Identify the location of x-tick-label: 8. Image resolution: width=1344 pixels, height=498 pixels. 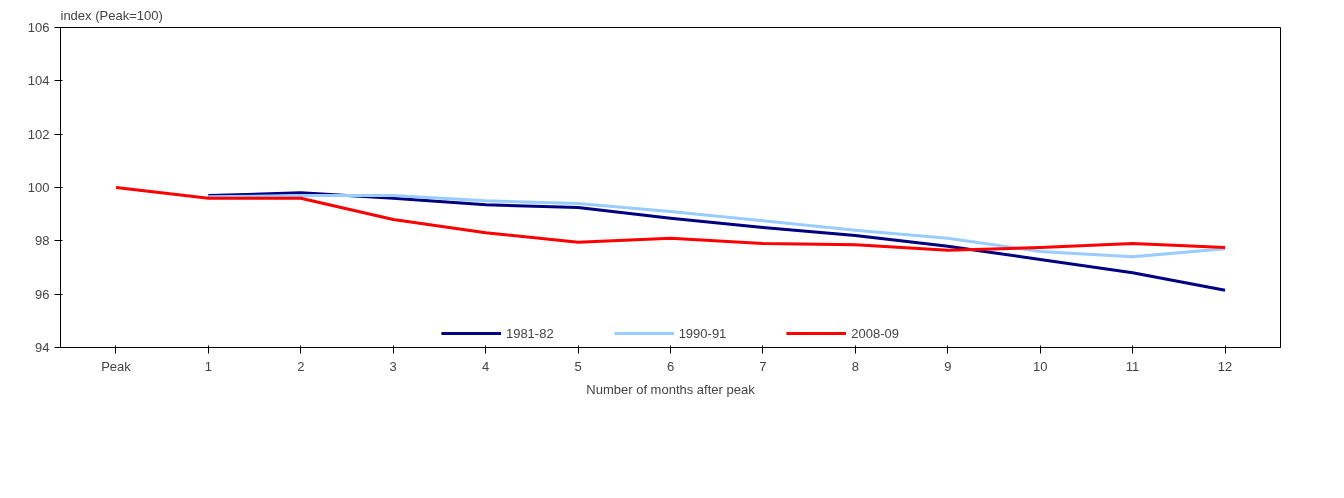
(855, 366).